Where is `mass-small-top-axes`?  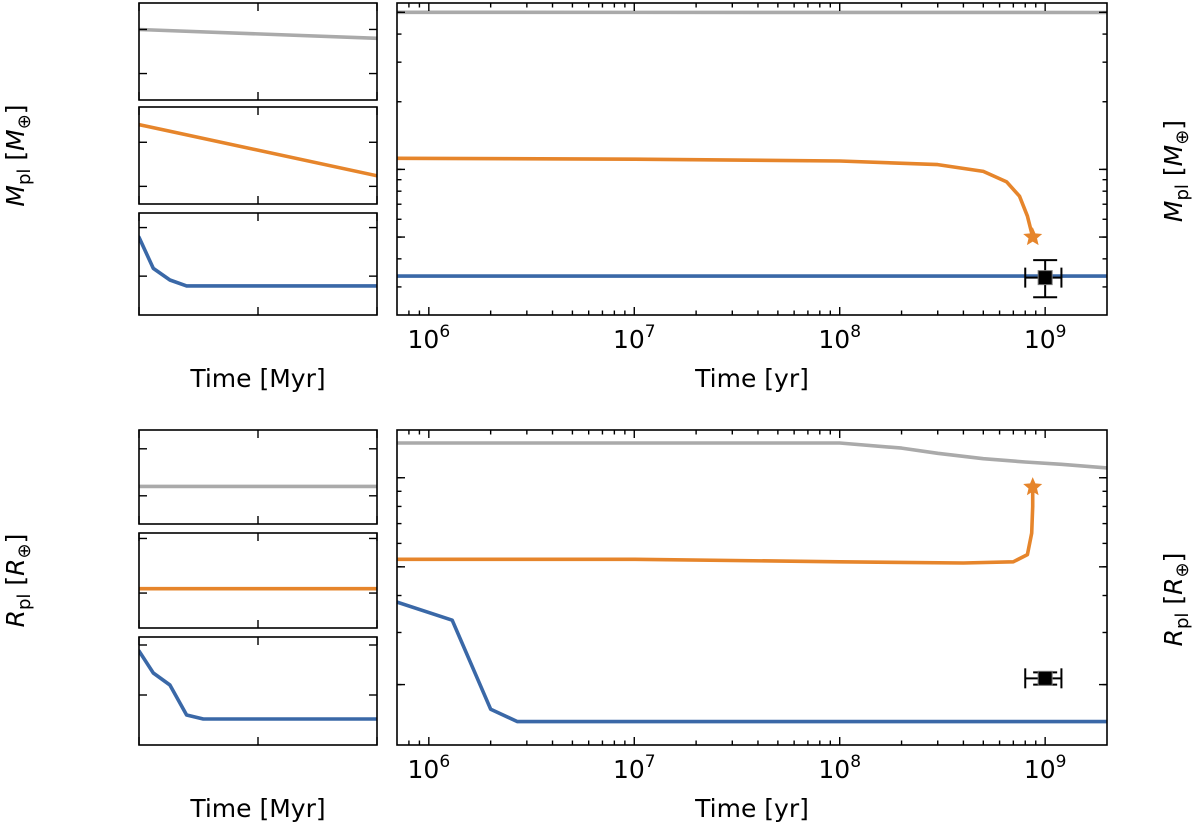 mass-small-top-axes is located at coordinates (258, 51).